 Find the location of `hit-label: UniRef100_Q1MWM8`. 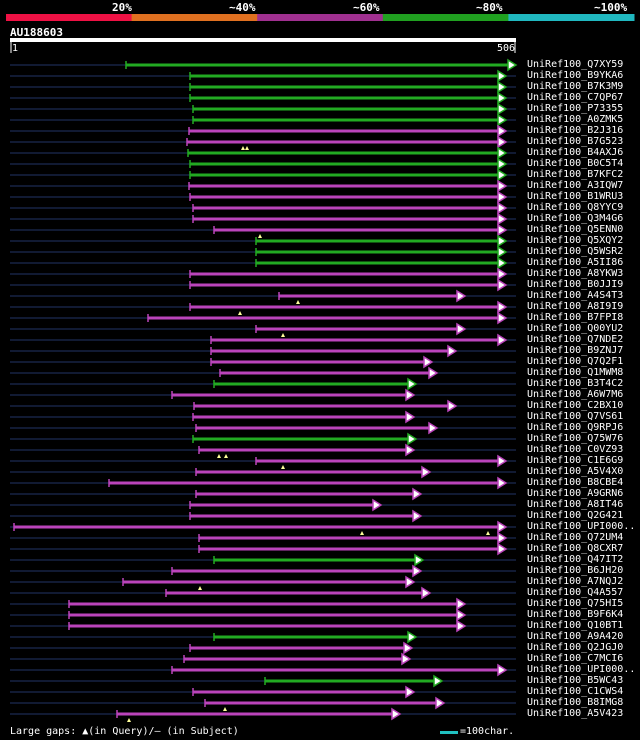

hit-label: UniRef100_Q1MWM8 is located at coordinates (575, 372).